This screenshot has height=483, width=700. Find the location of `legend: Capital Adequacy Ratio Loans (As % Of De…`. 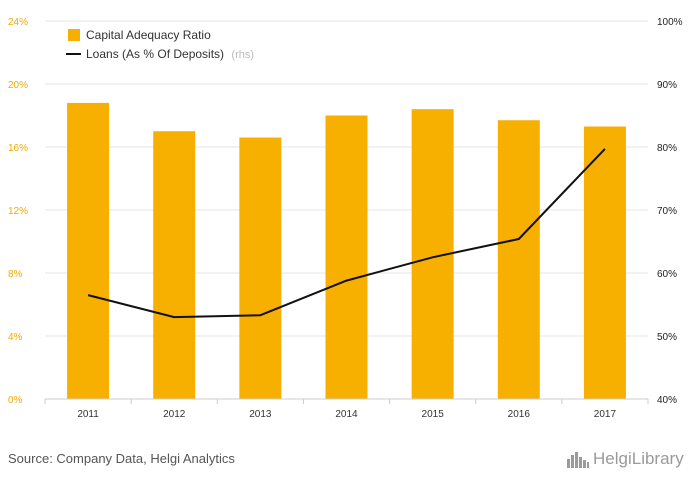

legend: Capital Adequacy Ratio Loans (As % Of De… is located at coordinates (160, 44).